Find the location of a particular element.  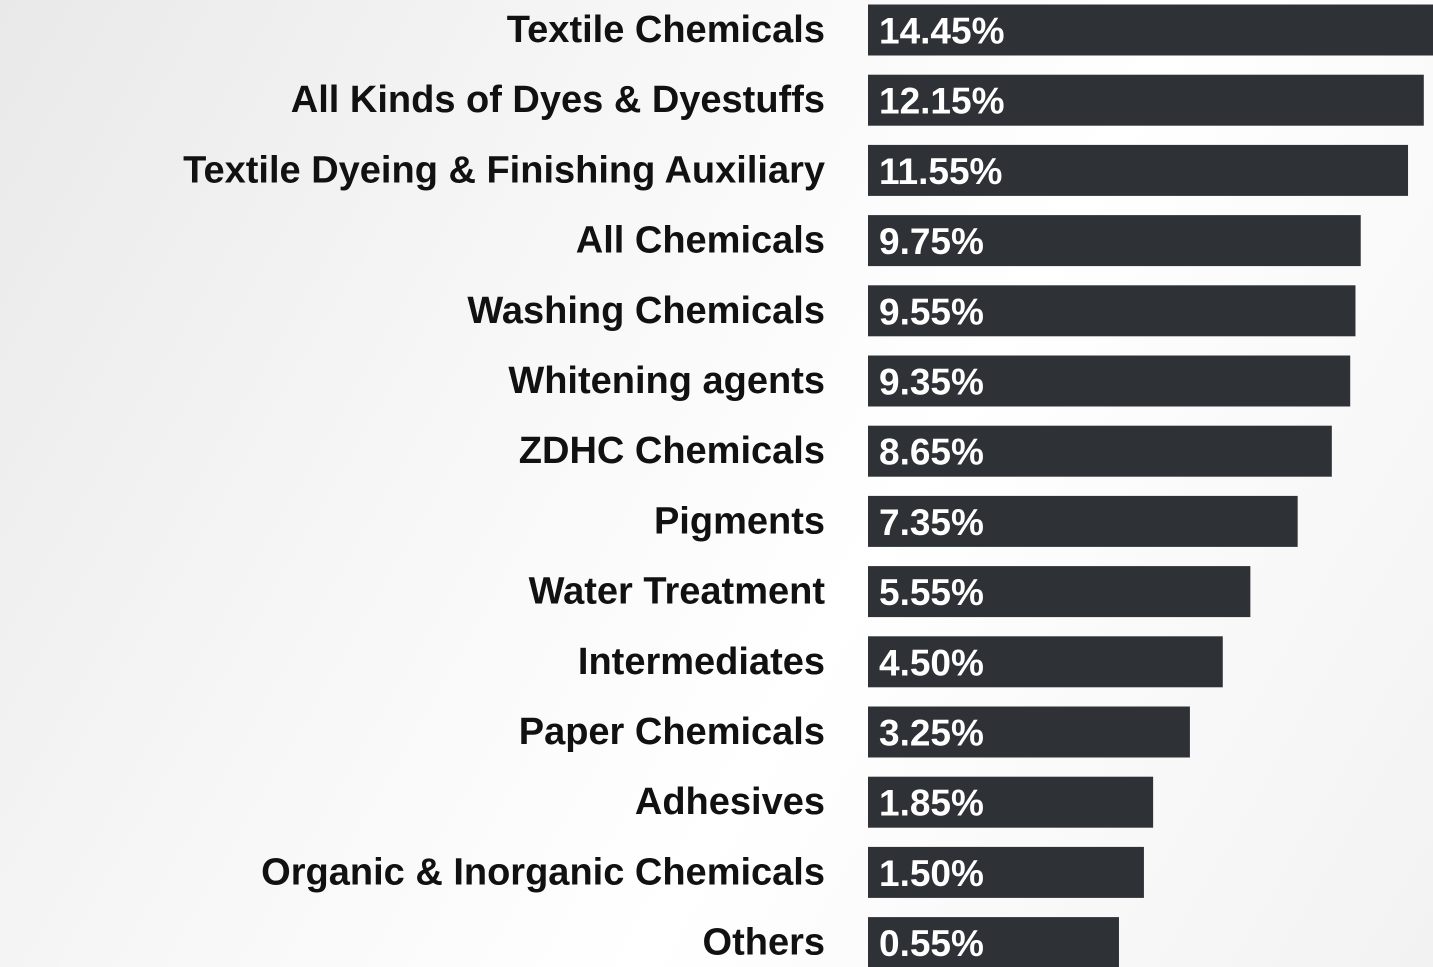

value-label: 1.50% is located at coordinates (931, 873).